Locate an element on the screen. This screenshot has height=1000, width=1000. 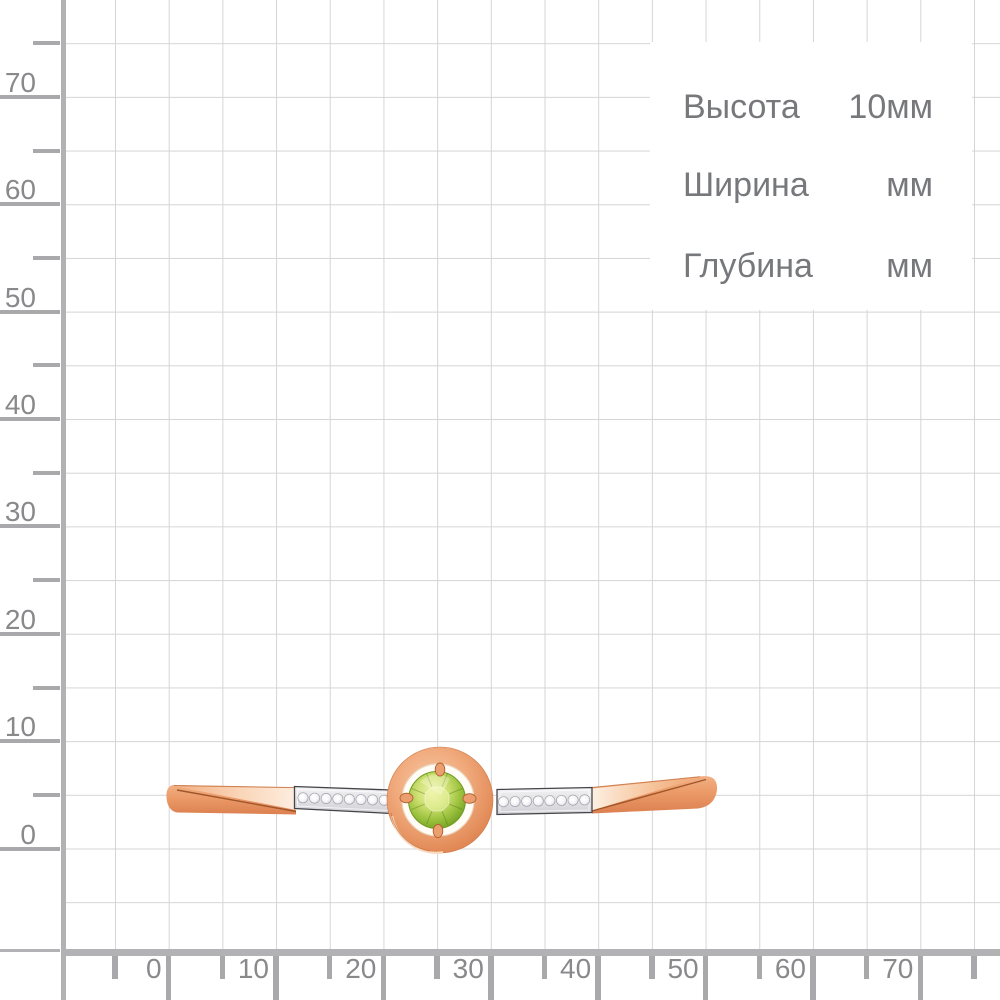
left-band is located at coordinates (231, 800).